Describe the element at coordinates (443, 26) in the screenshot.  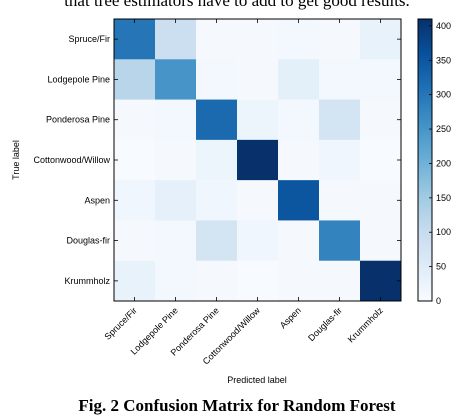
I see `colorbar-tick-label: 400` at that location.